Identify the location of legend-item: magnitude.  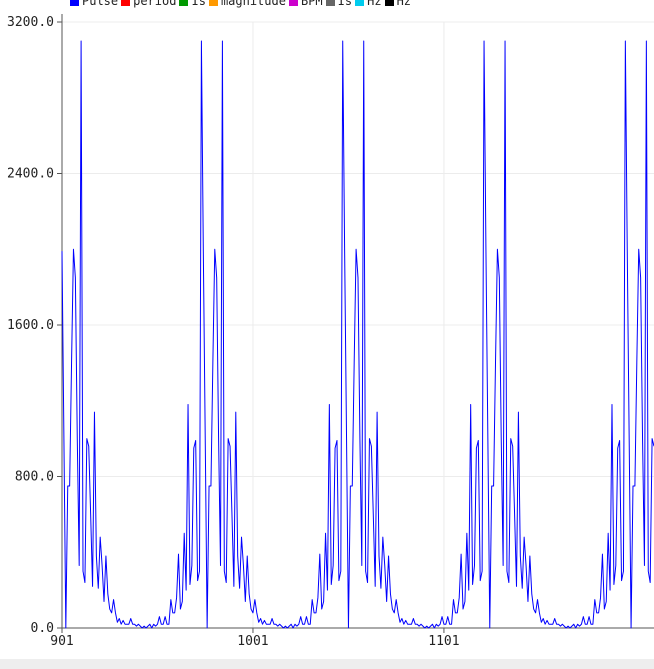
(247, 4).